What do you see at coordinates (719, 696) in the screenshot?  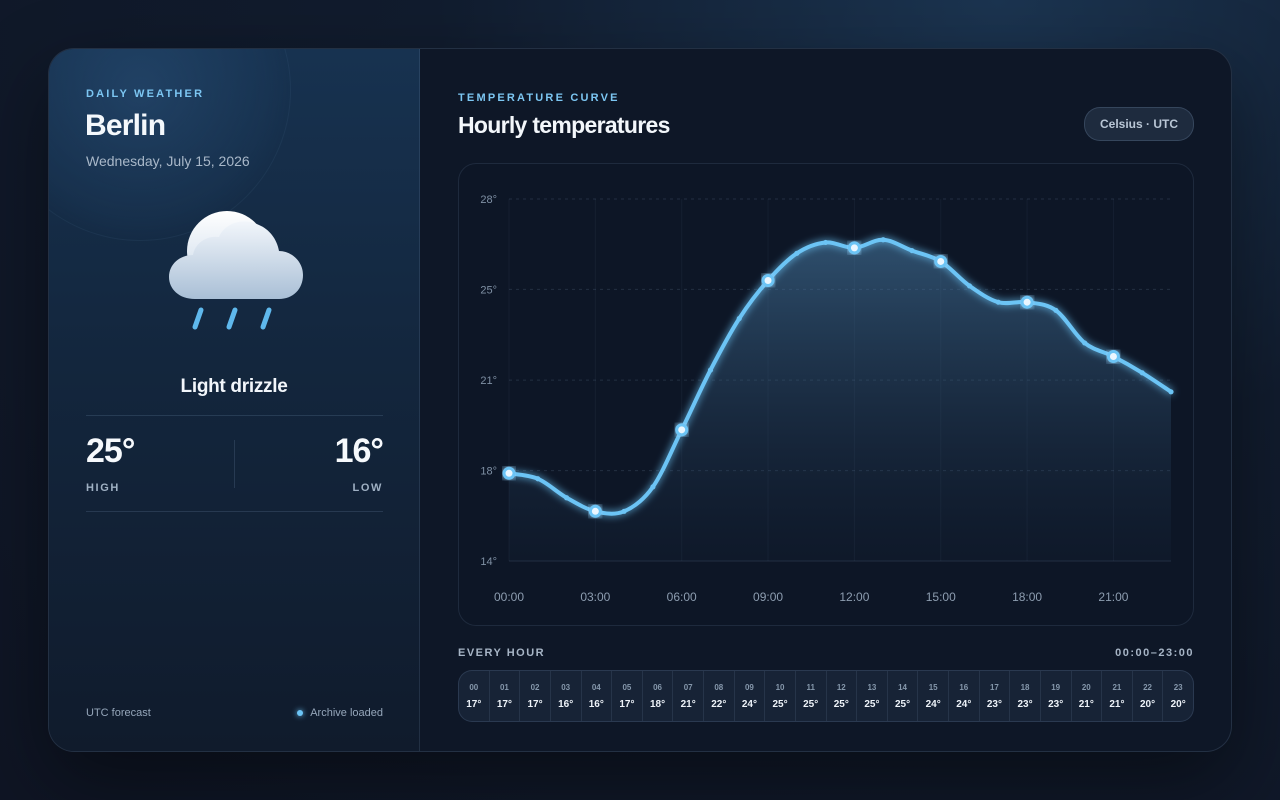 I see `hour-cell: 08 22°` at bounding box center [719, 696].